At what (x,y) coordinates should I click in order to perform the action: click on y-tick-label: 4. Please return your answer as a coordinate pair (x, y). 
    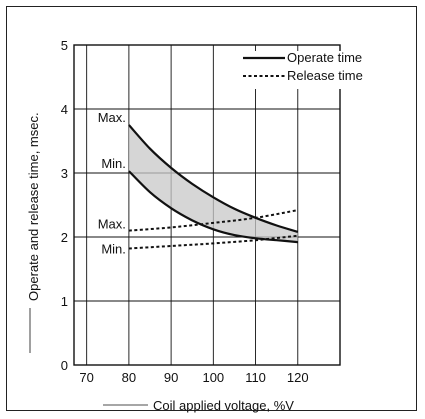
    Looking at the image, I should click on (64, 109).